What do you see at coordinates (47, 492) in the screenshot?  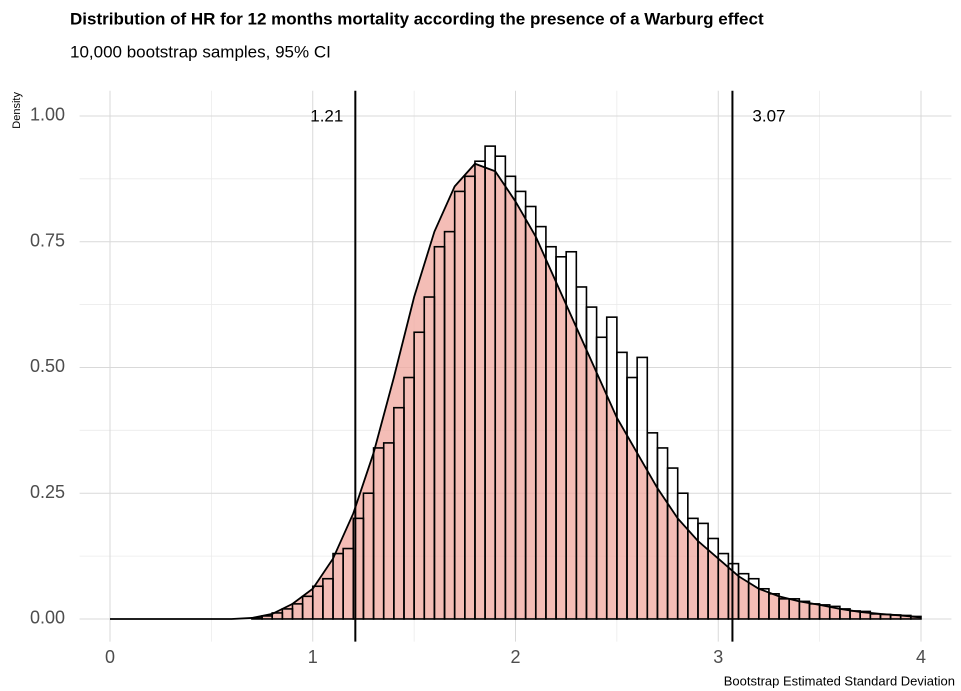 I see `y-tick-label: 0.25` at bounding box center [47, 492].